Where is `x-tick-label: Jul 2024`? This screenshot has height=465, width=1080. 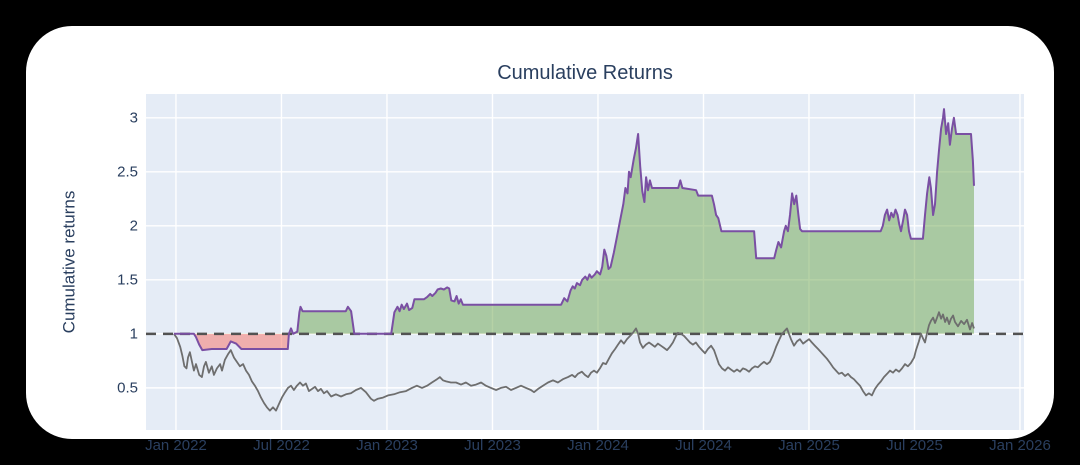
x-tick-label: Jul 2024 is located at coordinates (703, 445).